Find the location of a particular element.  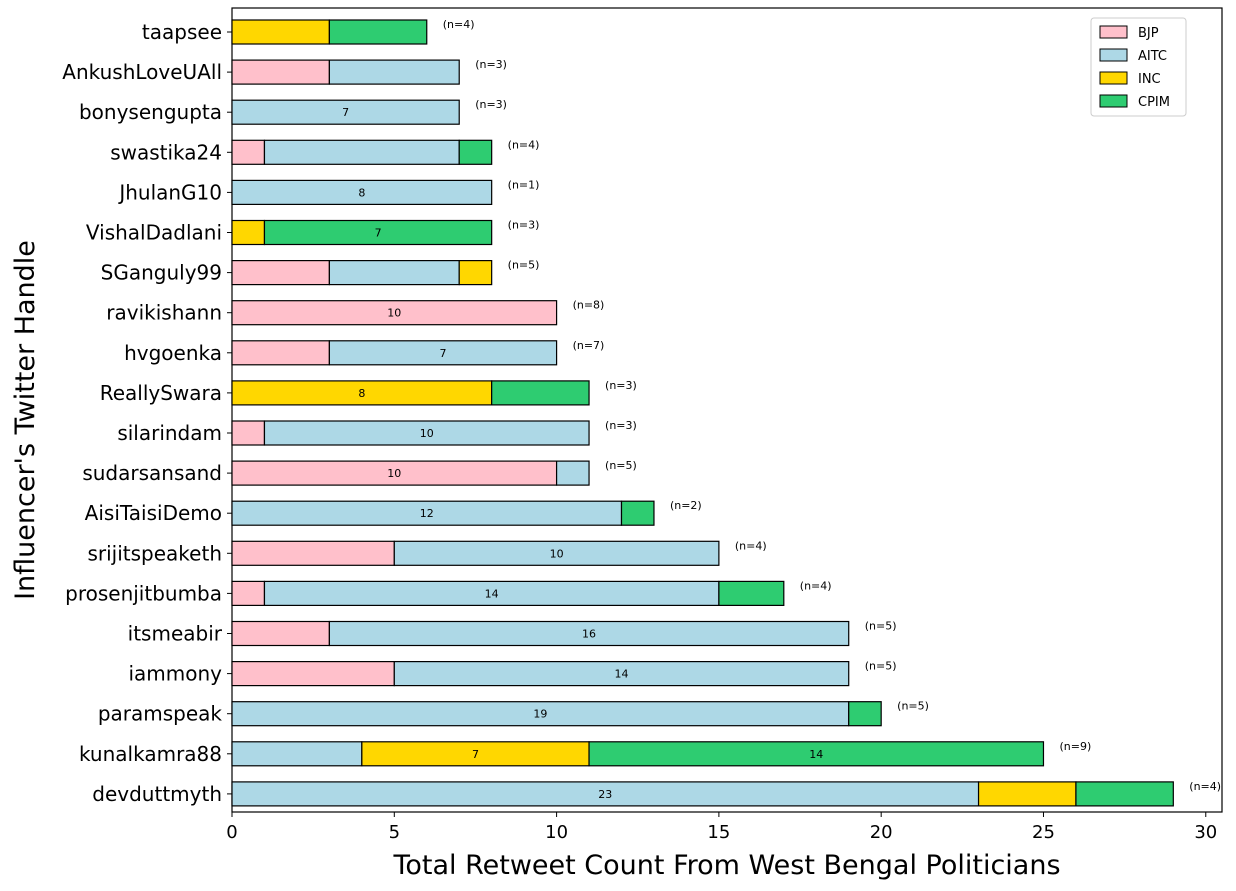

y-tick-label: devduttmyth is located at coordinates (157, 794).